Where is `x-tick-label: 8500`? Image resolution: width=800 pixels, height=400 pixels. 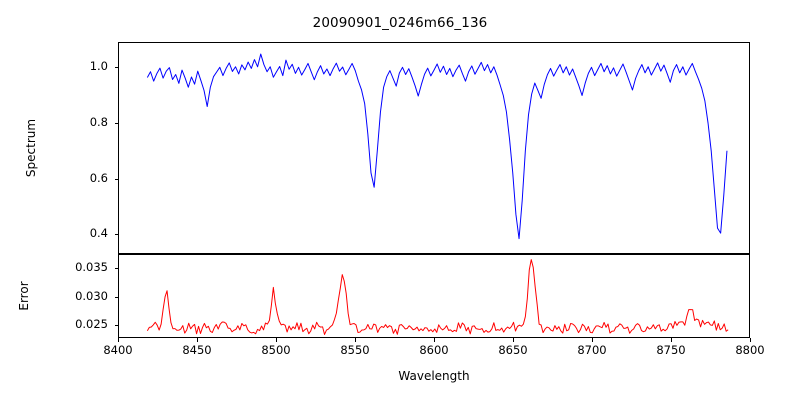 x-tick-label: 8500 is located at coordinates (276, 350).